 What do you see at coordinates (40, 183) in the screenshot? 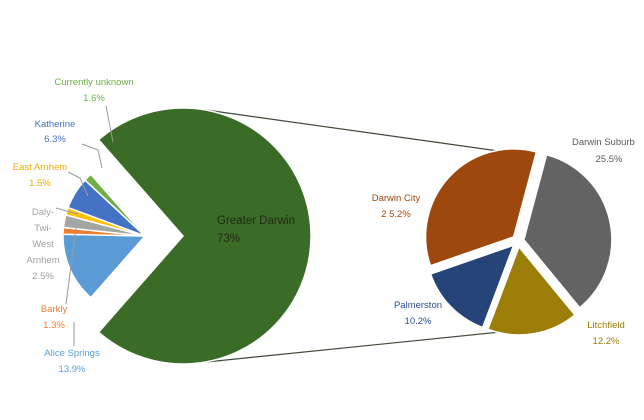
I see `slice-value-east-arnhem: 1.5%` at bounding box center [40, 183].